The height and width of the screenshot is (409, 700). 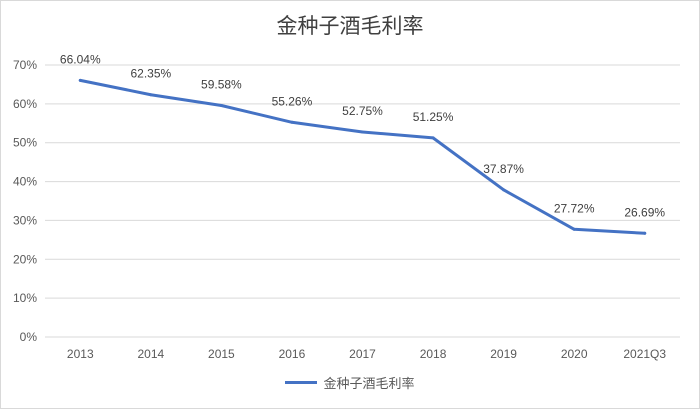 I want to click on data-label: 66.04%, so click(x=80, y=59).